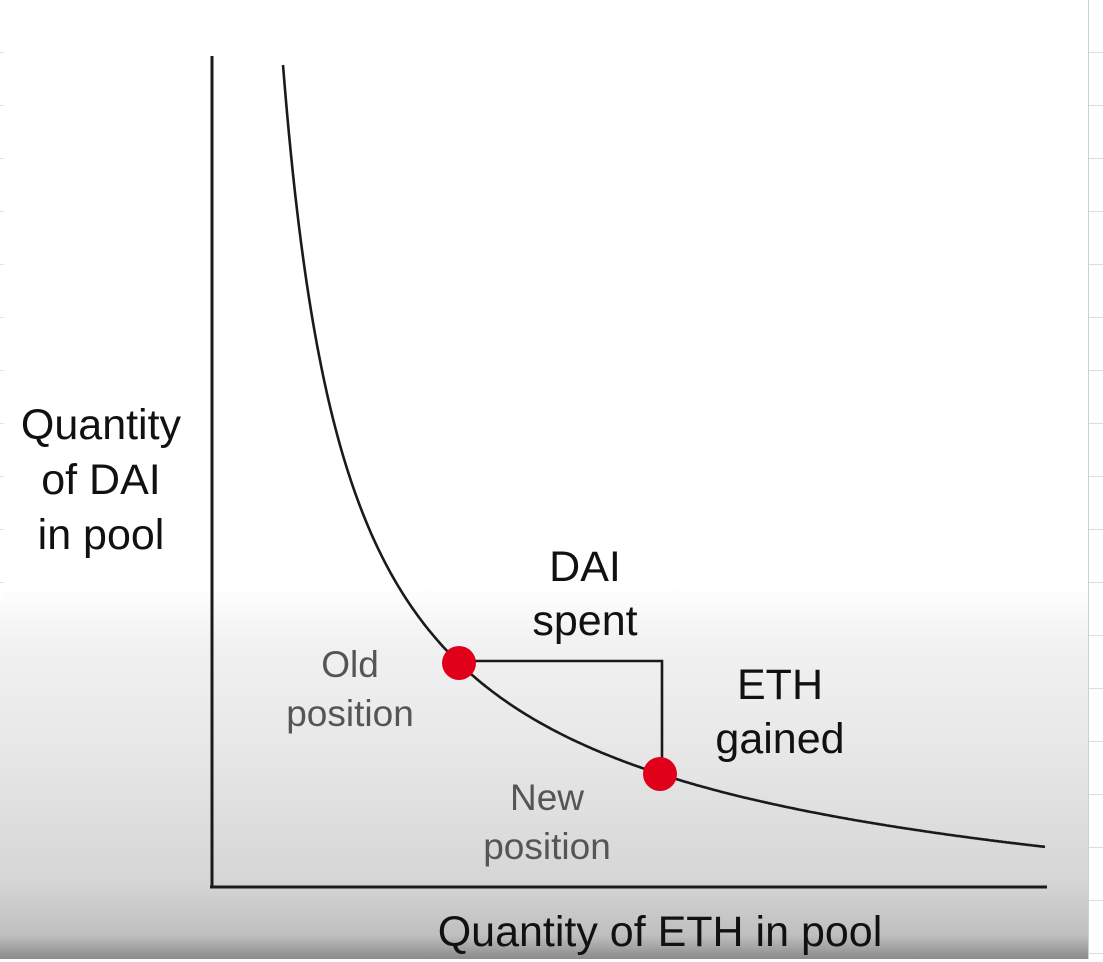  I want to click on dai-spent-label: DAI spent, so click(585, 594).